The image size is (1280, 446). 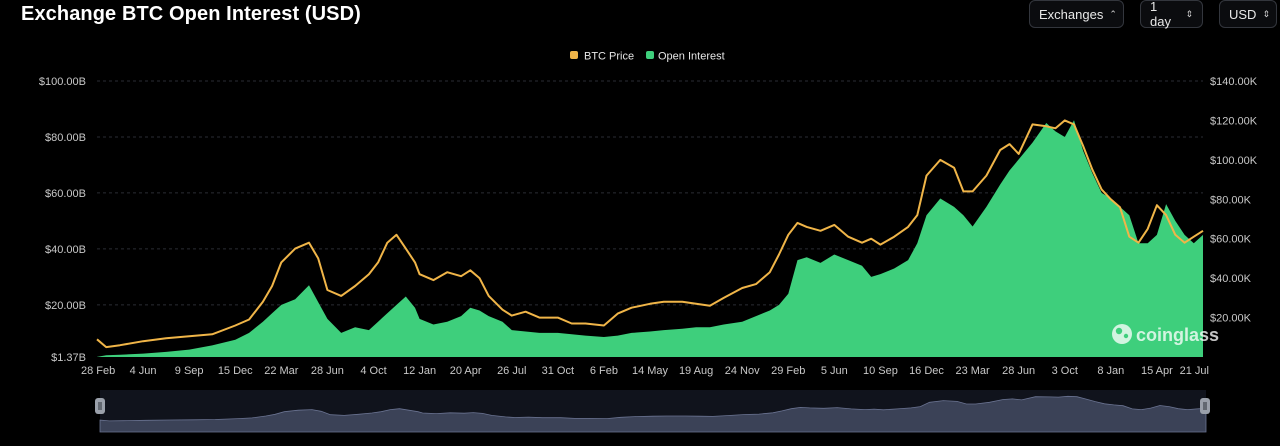 I want to click on left-axis-tick-label: $1.37B, so click(x=68, y=358).